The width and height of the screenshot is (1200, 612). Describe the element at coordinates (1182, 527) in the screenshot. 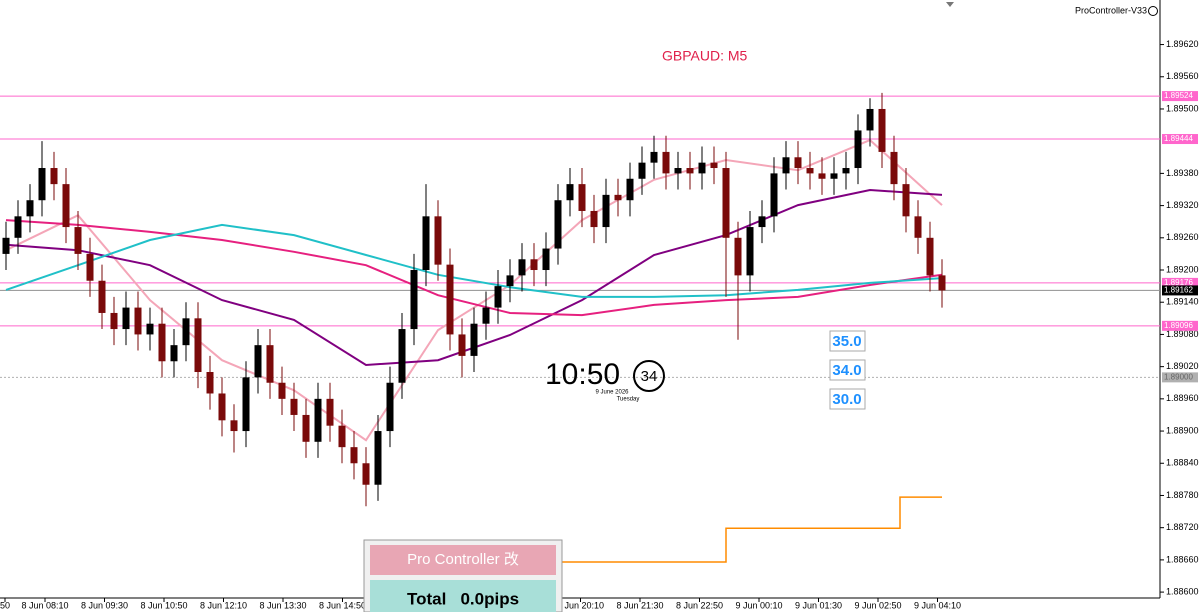

I see `y-tick-label: 1.88720` at that location.